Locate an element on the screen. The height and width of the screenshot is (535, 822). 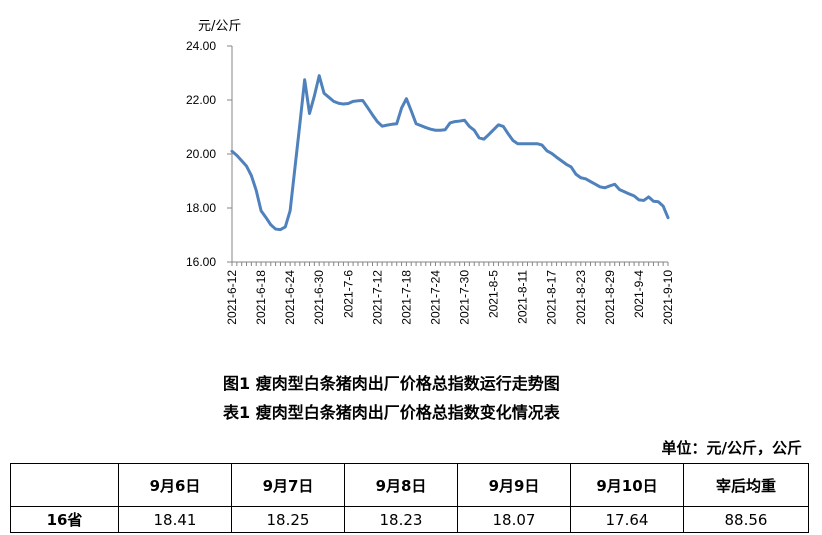
x-tick-label: 2021-7-24 is located at coordinates (435, 297).